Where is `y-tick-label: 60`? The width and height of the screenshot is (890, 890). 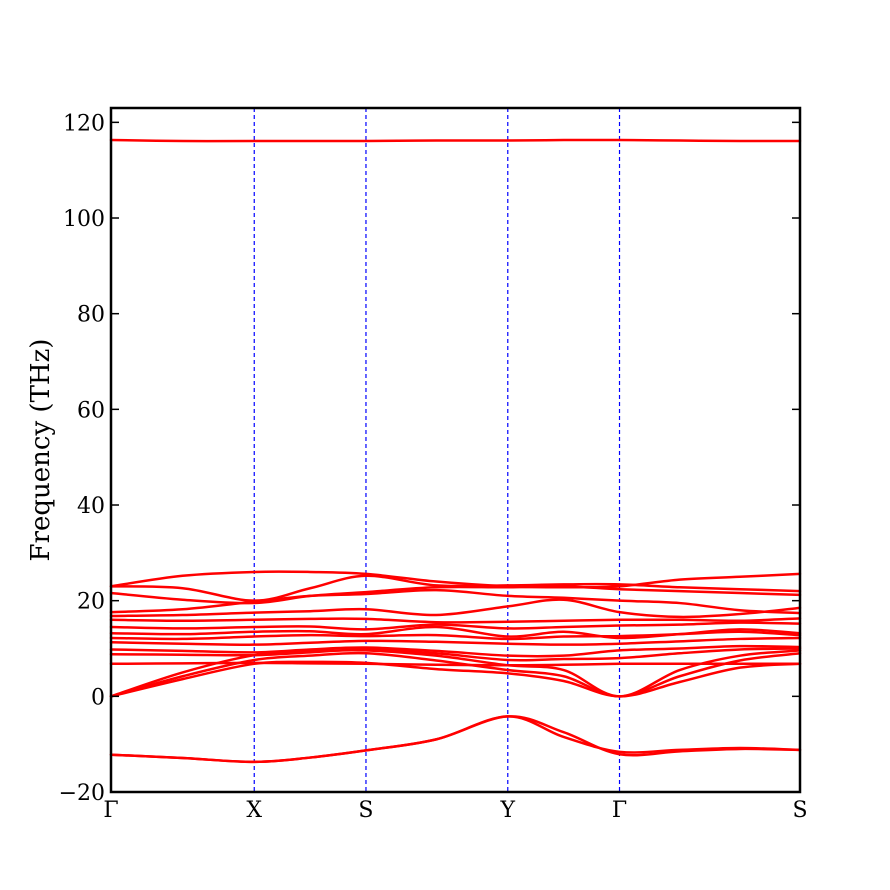
y-tick-label: 60 is located at coordinates (91, 410).